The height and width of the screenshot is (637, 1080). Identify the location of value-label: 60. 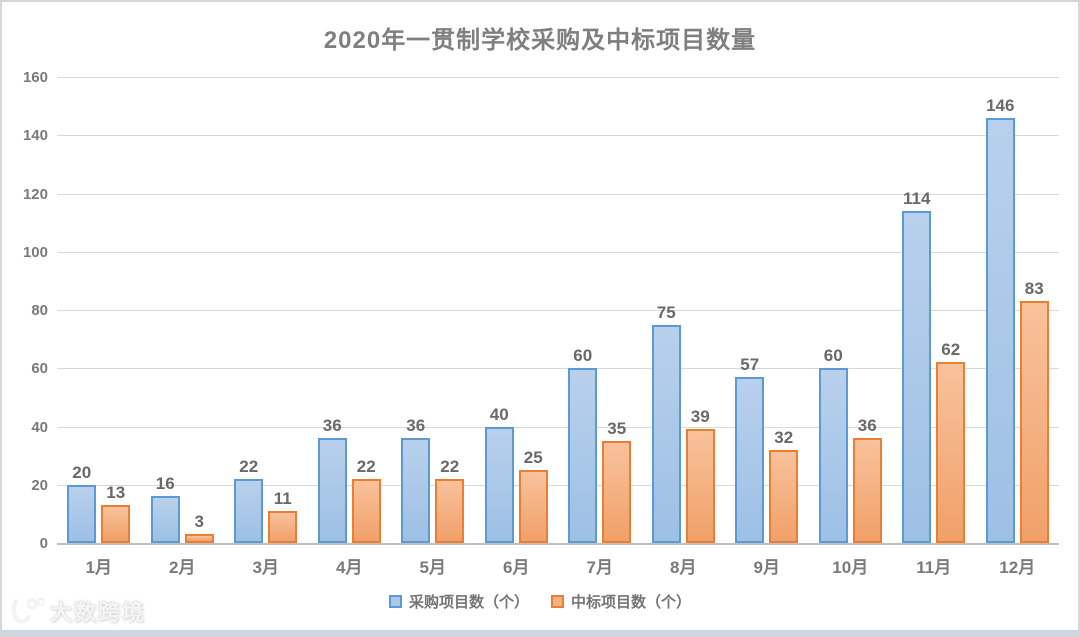
(833, 356).